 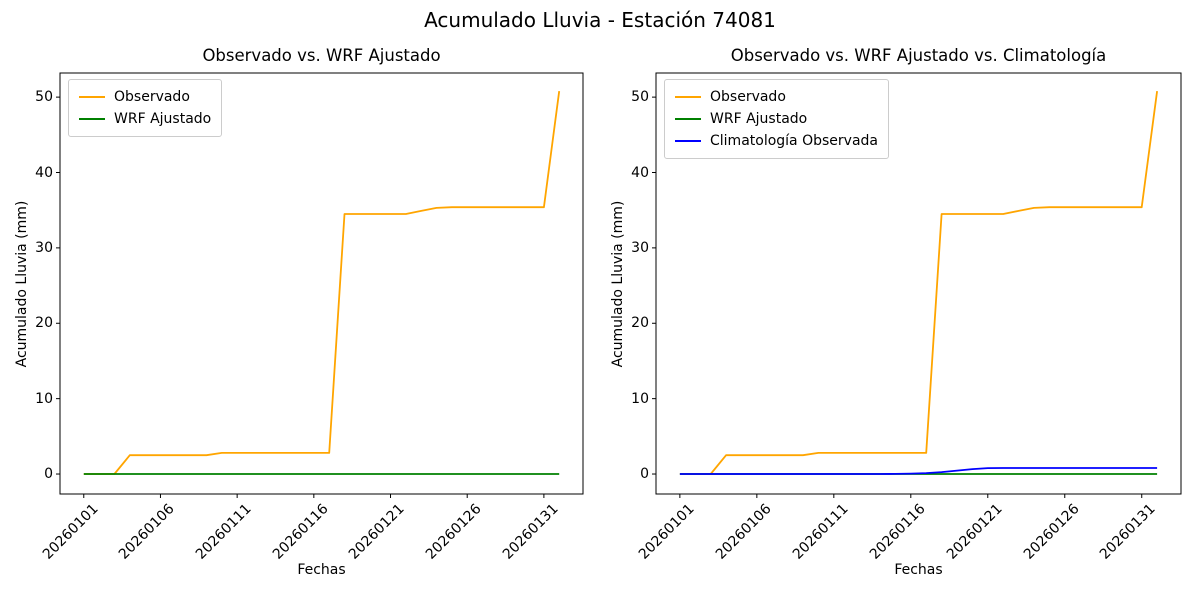 What do you see at coordinates (321, 55) in the screenshot?
I see `subplot-left-title: Observado vs. WRF Ajustado` at bounding box center [321, 55].